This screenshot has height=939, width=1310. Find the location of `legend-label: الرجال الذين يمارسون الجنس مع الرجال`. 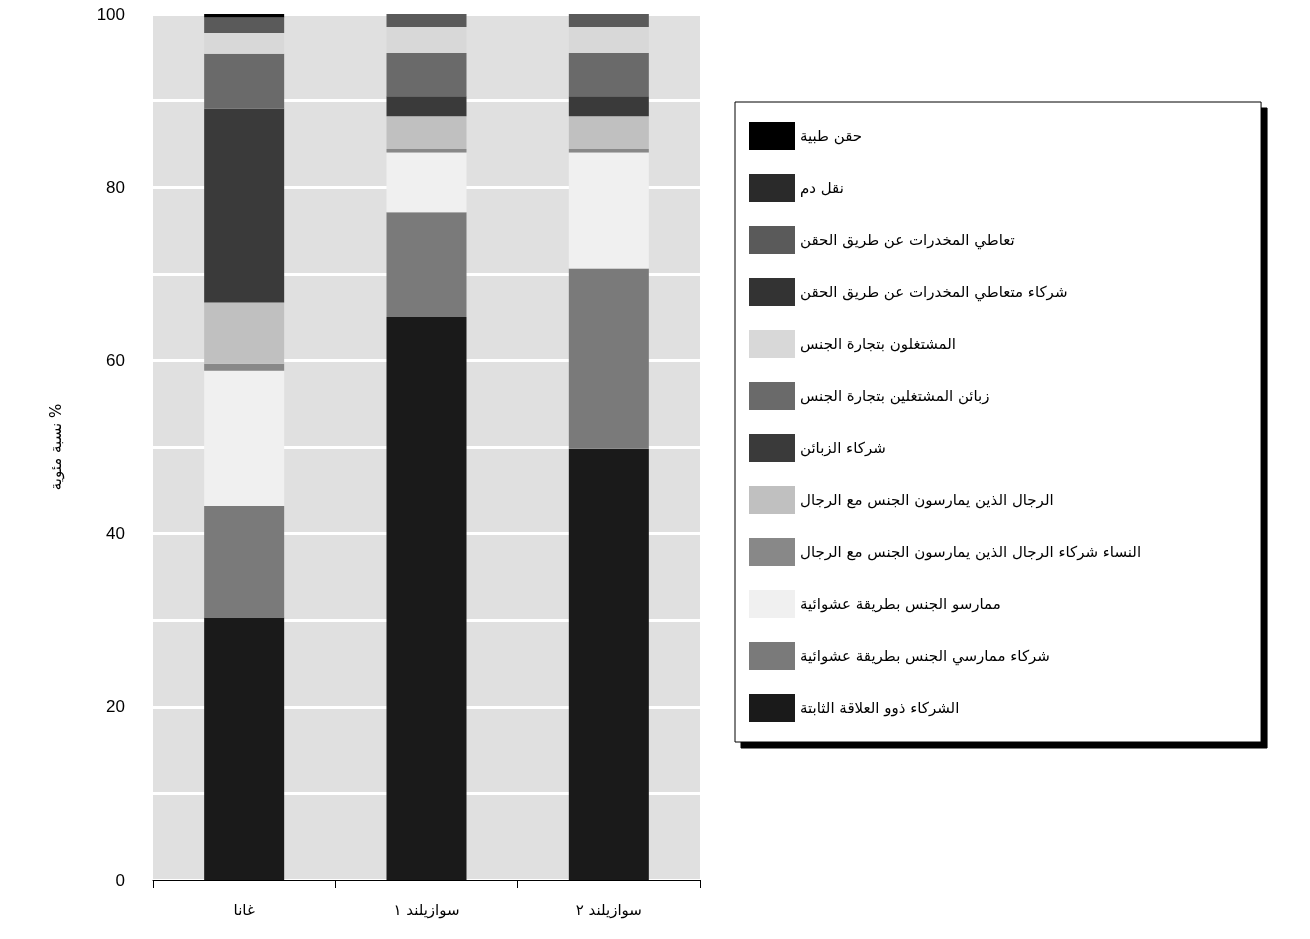

legend-label: الرجال الذين يمارسون الجنس مع الرجال is located at coordinates (927, 500).